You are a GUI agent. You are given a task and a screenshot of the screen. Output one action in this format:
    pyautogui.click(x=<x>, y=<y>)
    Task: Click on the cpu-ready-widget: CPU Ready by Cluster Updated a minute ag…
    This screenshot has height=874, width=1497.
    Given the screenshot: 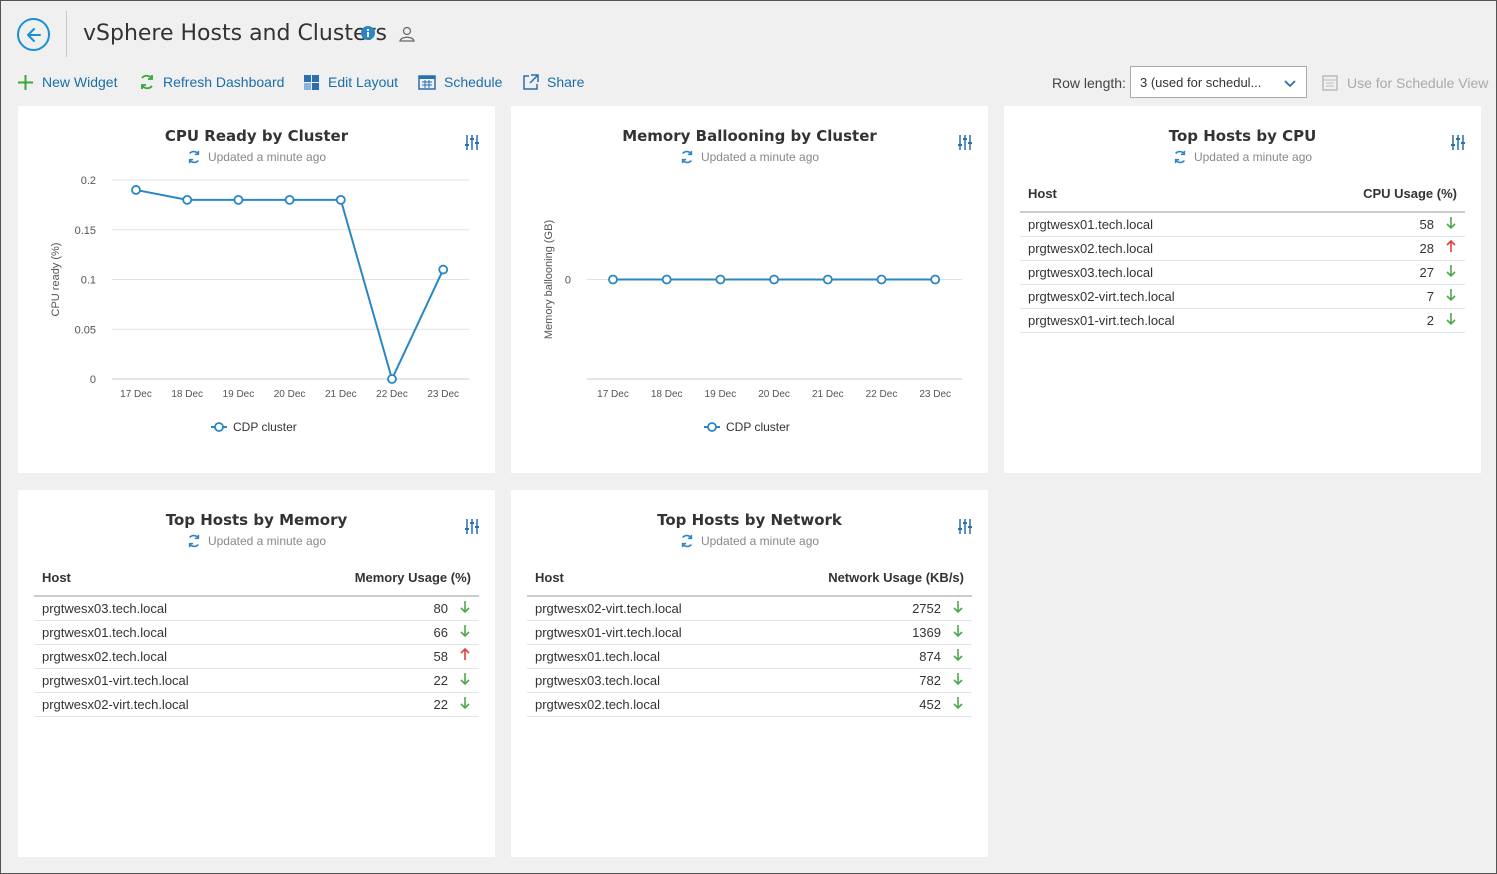 What is the action you would take?
    pyautogui.click(x=256, y=289)
    